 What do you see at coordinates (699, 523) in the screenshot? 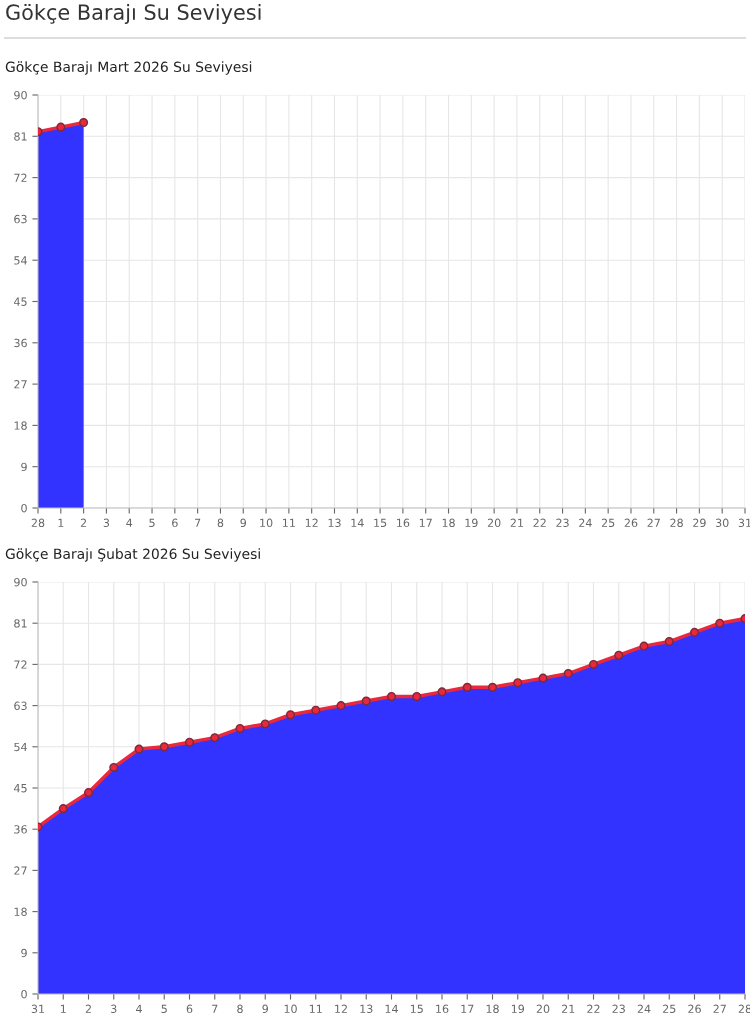
I see `x-tick-label: 29` at bounding box center [699, 523].